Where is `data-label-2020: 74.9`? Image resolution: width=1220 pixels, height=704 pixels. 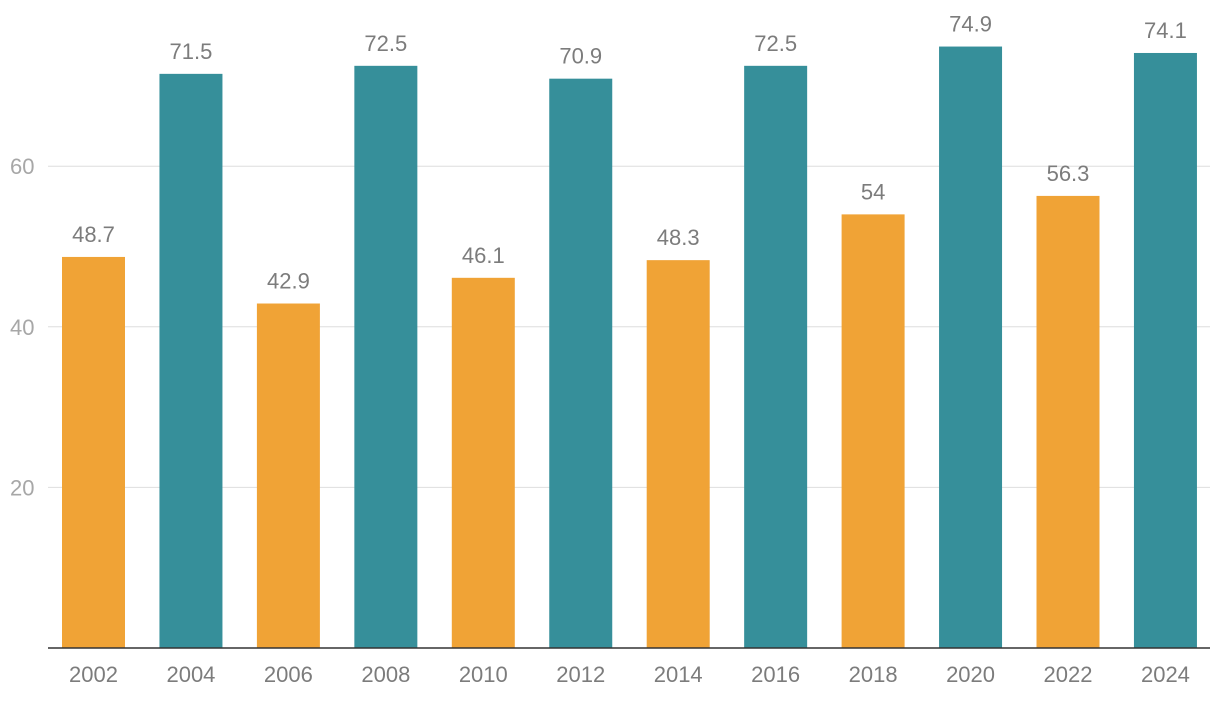
data-label-2020: 74.9 is located at coordinates (970, 24).